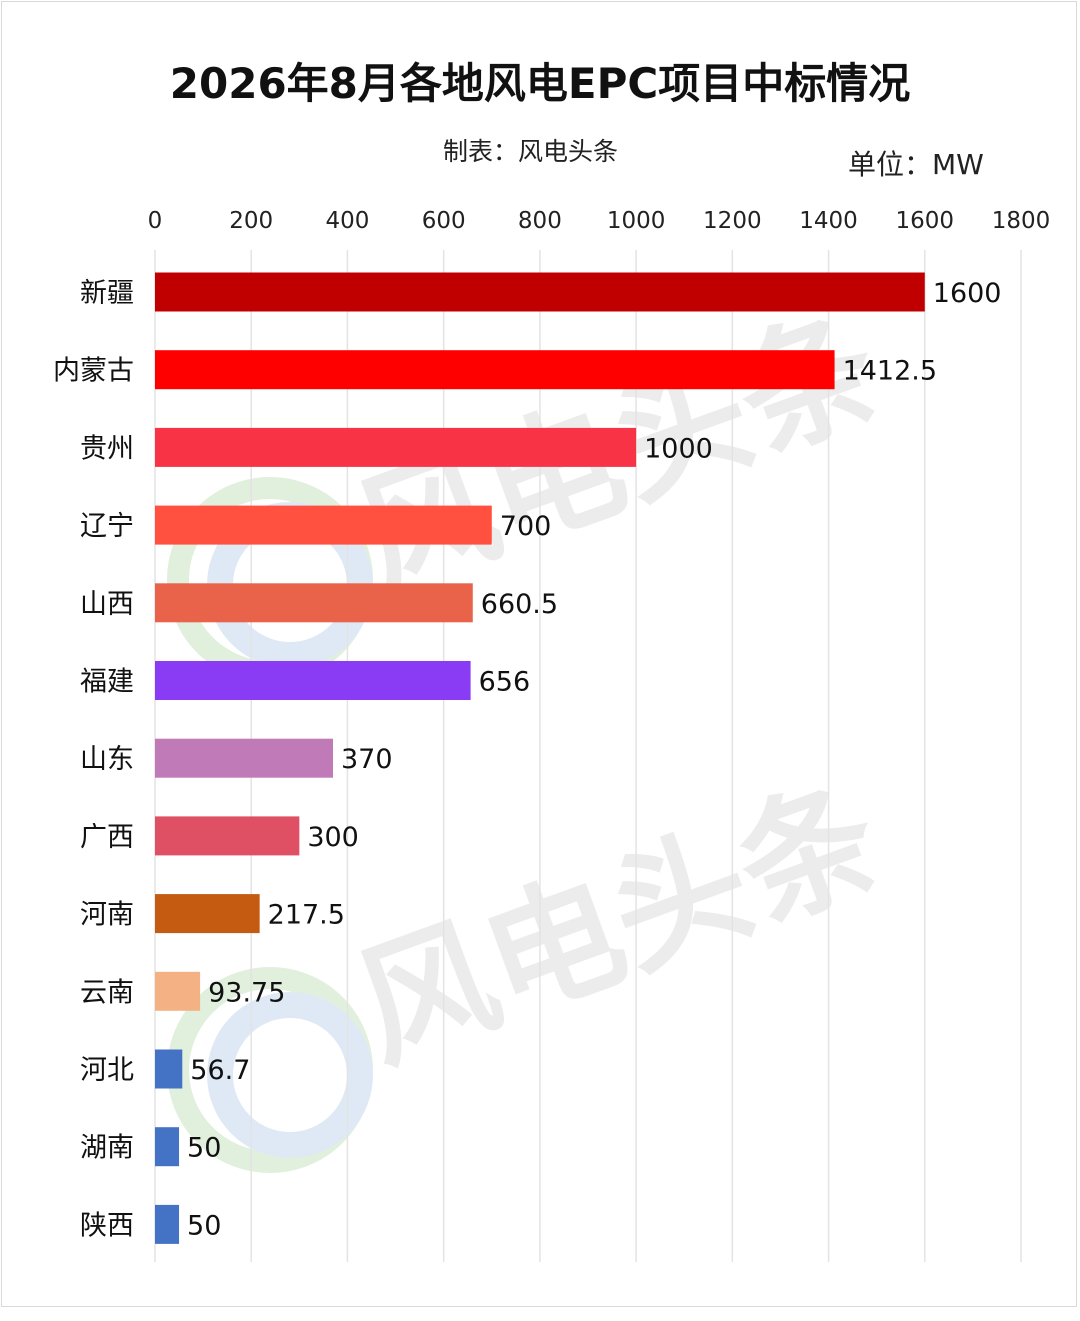 The height and width of the screenshot is (1321, 1080). I want to click on value-label-8: 217.5, so click(306, 915).